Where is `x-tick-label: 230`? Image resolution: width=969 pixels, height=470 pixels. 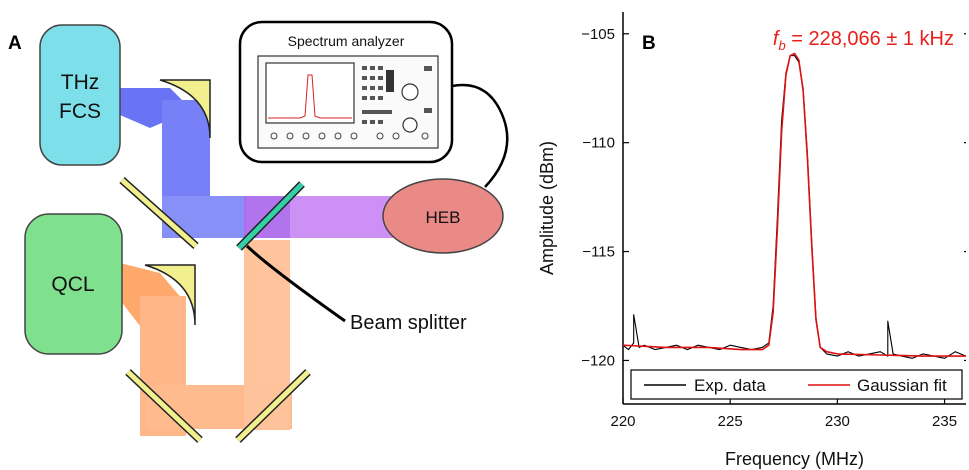
x-tick-label: 230 is located at coordinates (837, 421).